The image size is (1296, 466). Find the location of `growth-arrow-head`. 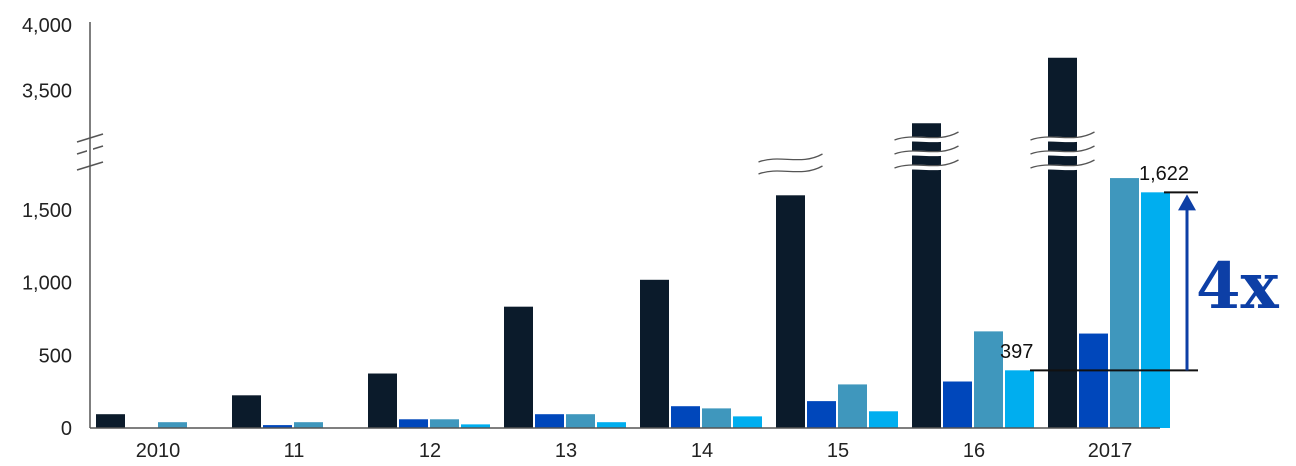

growth-arrow-head is located at coordinates (1187, 202).